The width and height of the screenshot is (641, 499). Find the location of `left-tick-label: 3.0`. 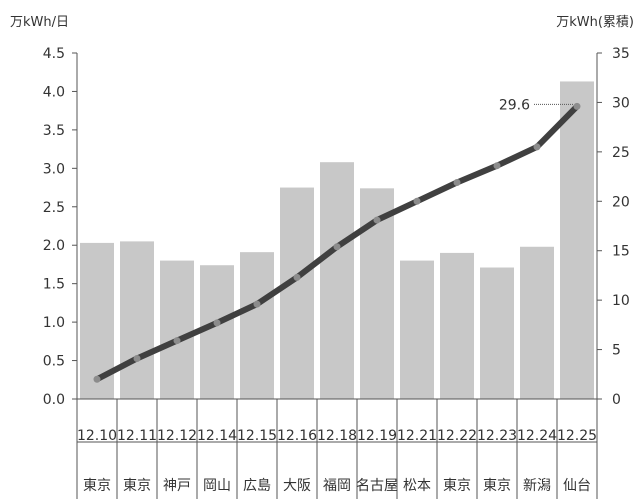

left-tick-label: 3.0 is located at coordinates (54, 169).